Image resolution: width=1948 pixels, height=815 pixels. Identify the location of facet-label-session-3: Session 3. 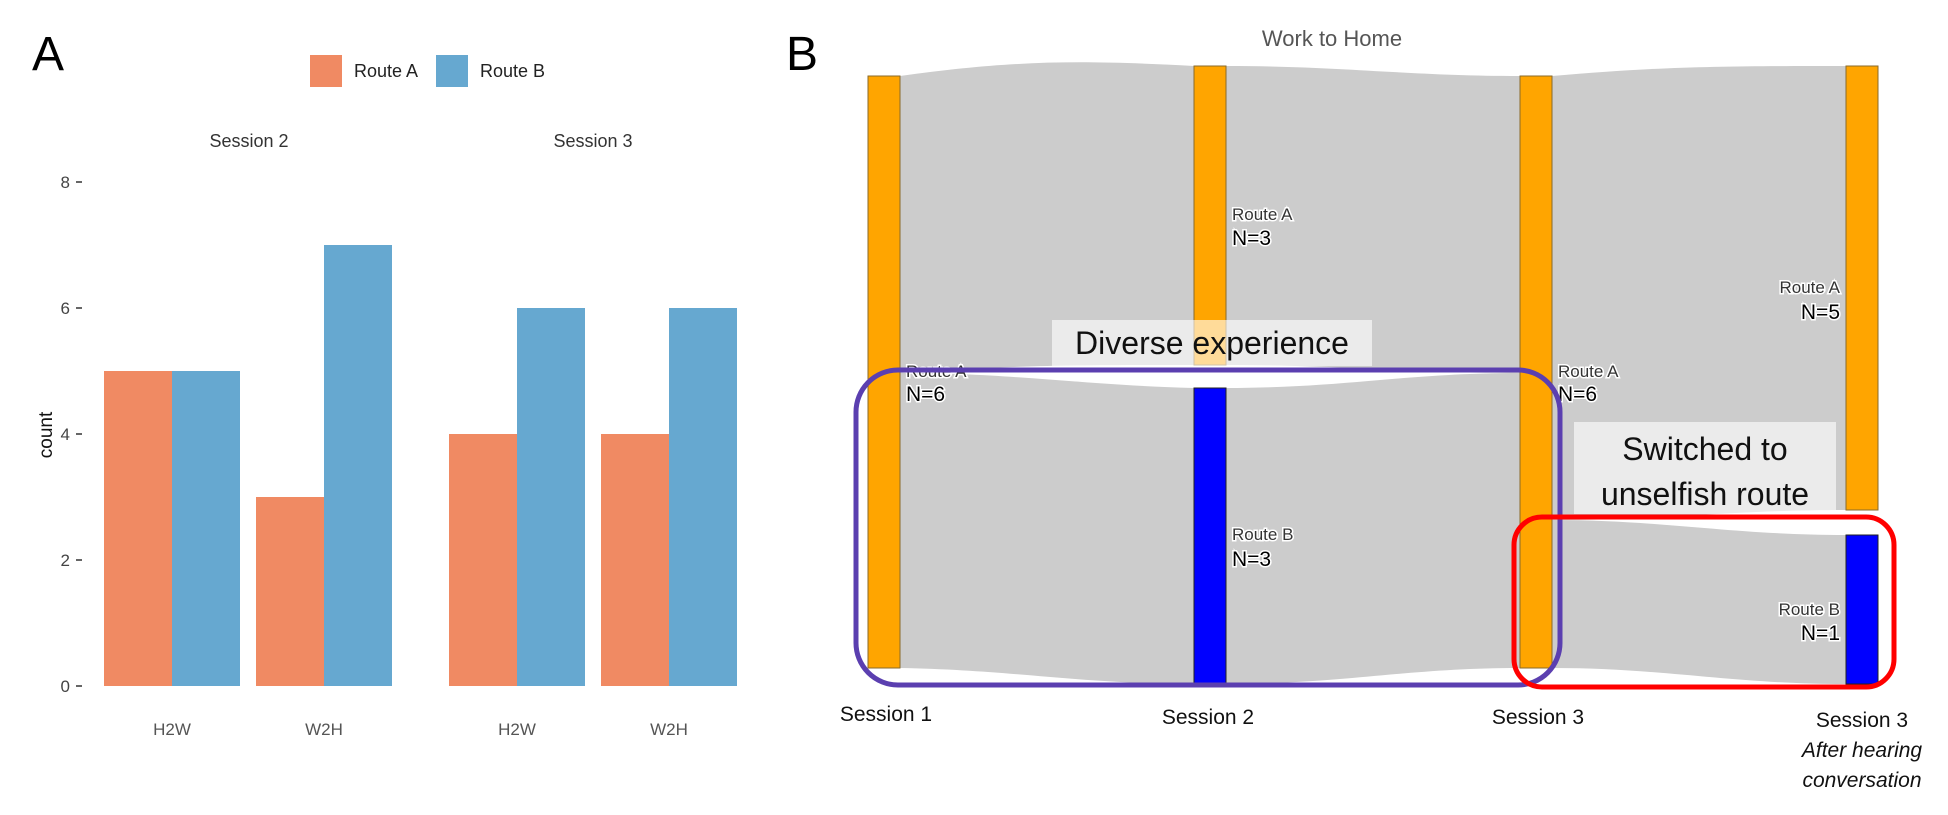
(592, 141).